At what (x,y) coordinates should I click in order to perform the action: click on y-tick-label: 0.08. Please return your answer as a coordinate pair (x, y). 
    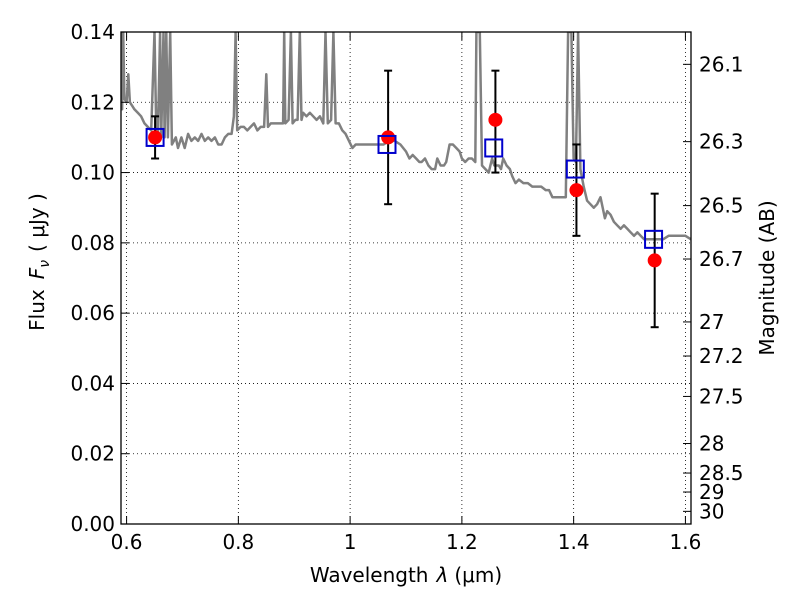
    Looking at the image, I should click on (92, 243).